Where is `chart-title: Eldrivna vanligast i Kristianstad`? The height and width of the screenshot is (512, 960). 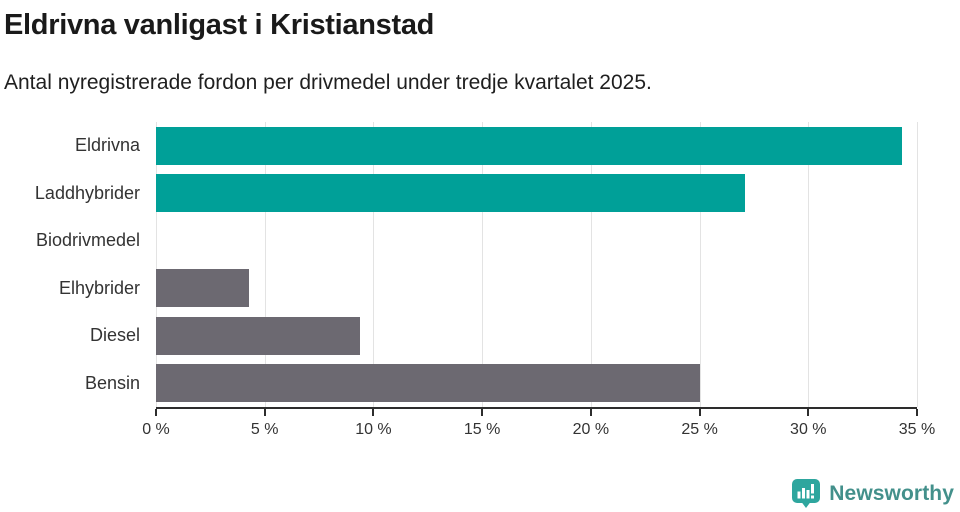 chart-title: Eldrivna vanligast i Kristianstad is located at coordinates (219, 25).